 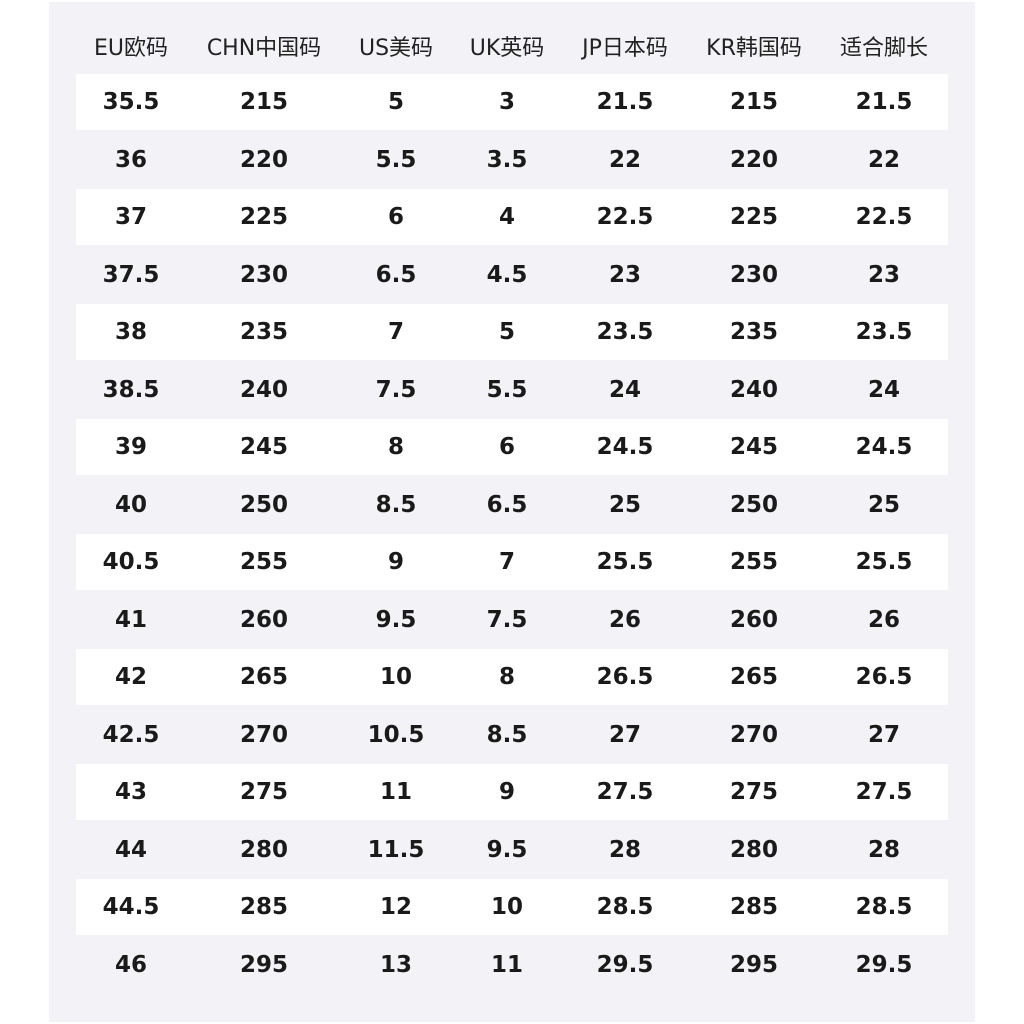 I want to click on table-cell: 275, so click(x=264, y=792).